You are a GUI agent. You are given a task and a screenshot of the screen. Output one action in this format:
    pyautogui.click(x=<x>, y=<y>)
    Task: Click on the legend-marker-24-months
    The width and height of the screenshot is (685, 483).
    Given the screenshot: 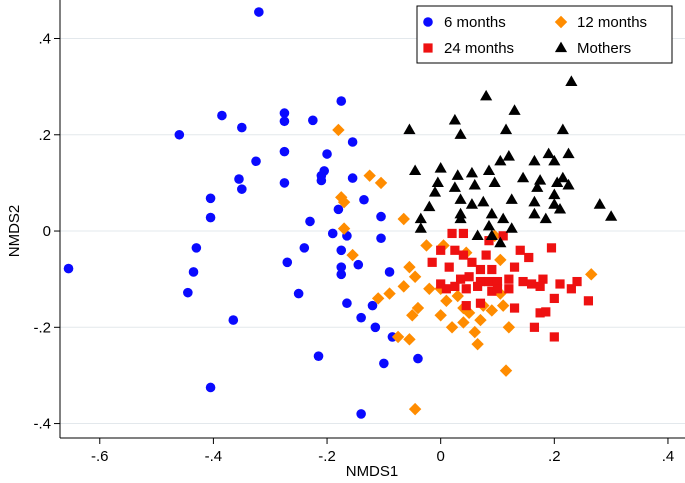 What is the action you would take?
    pyautogui.click(x=428, y=48)
    